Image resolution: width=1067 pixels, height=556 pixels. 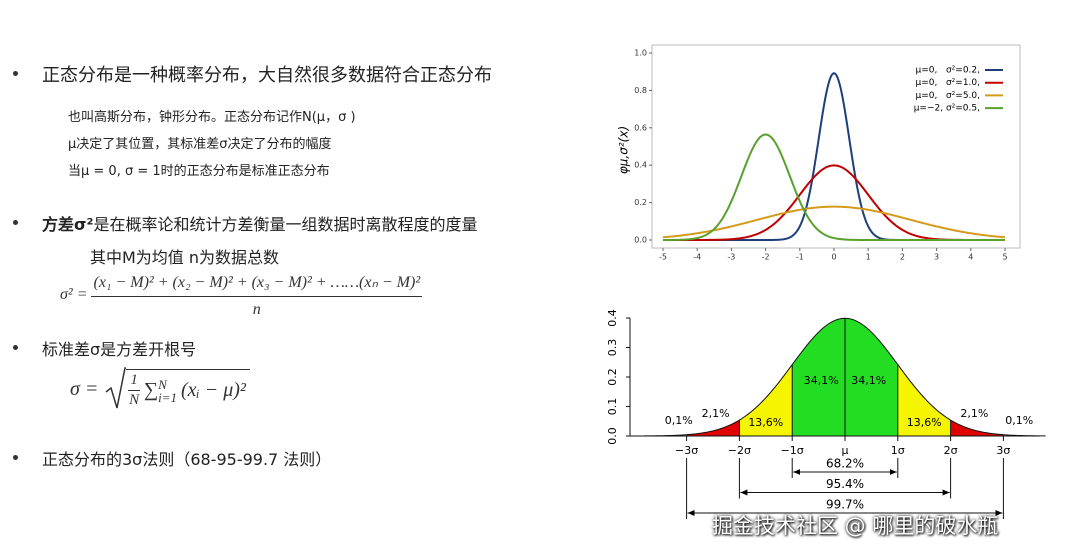 I want to click on x-tick-label: -5, so click(x=663, y=257).